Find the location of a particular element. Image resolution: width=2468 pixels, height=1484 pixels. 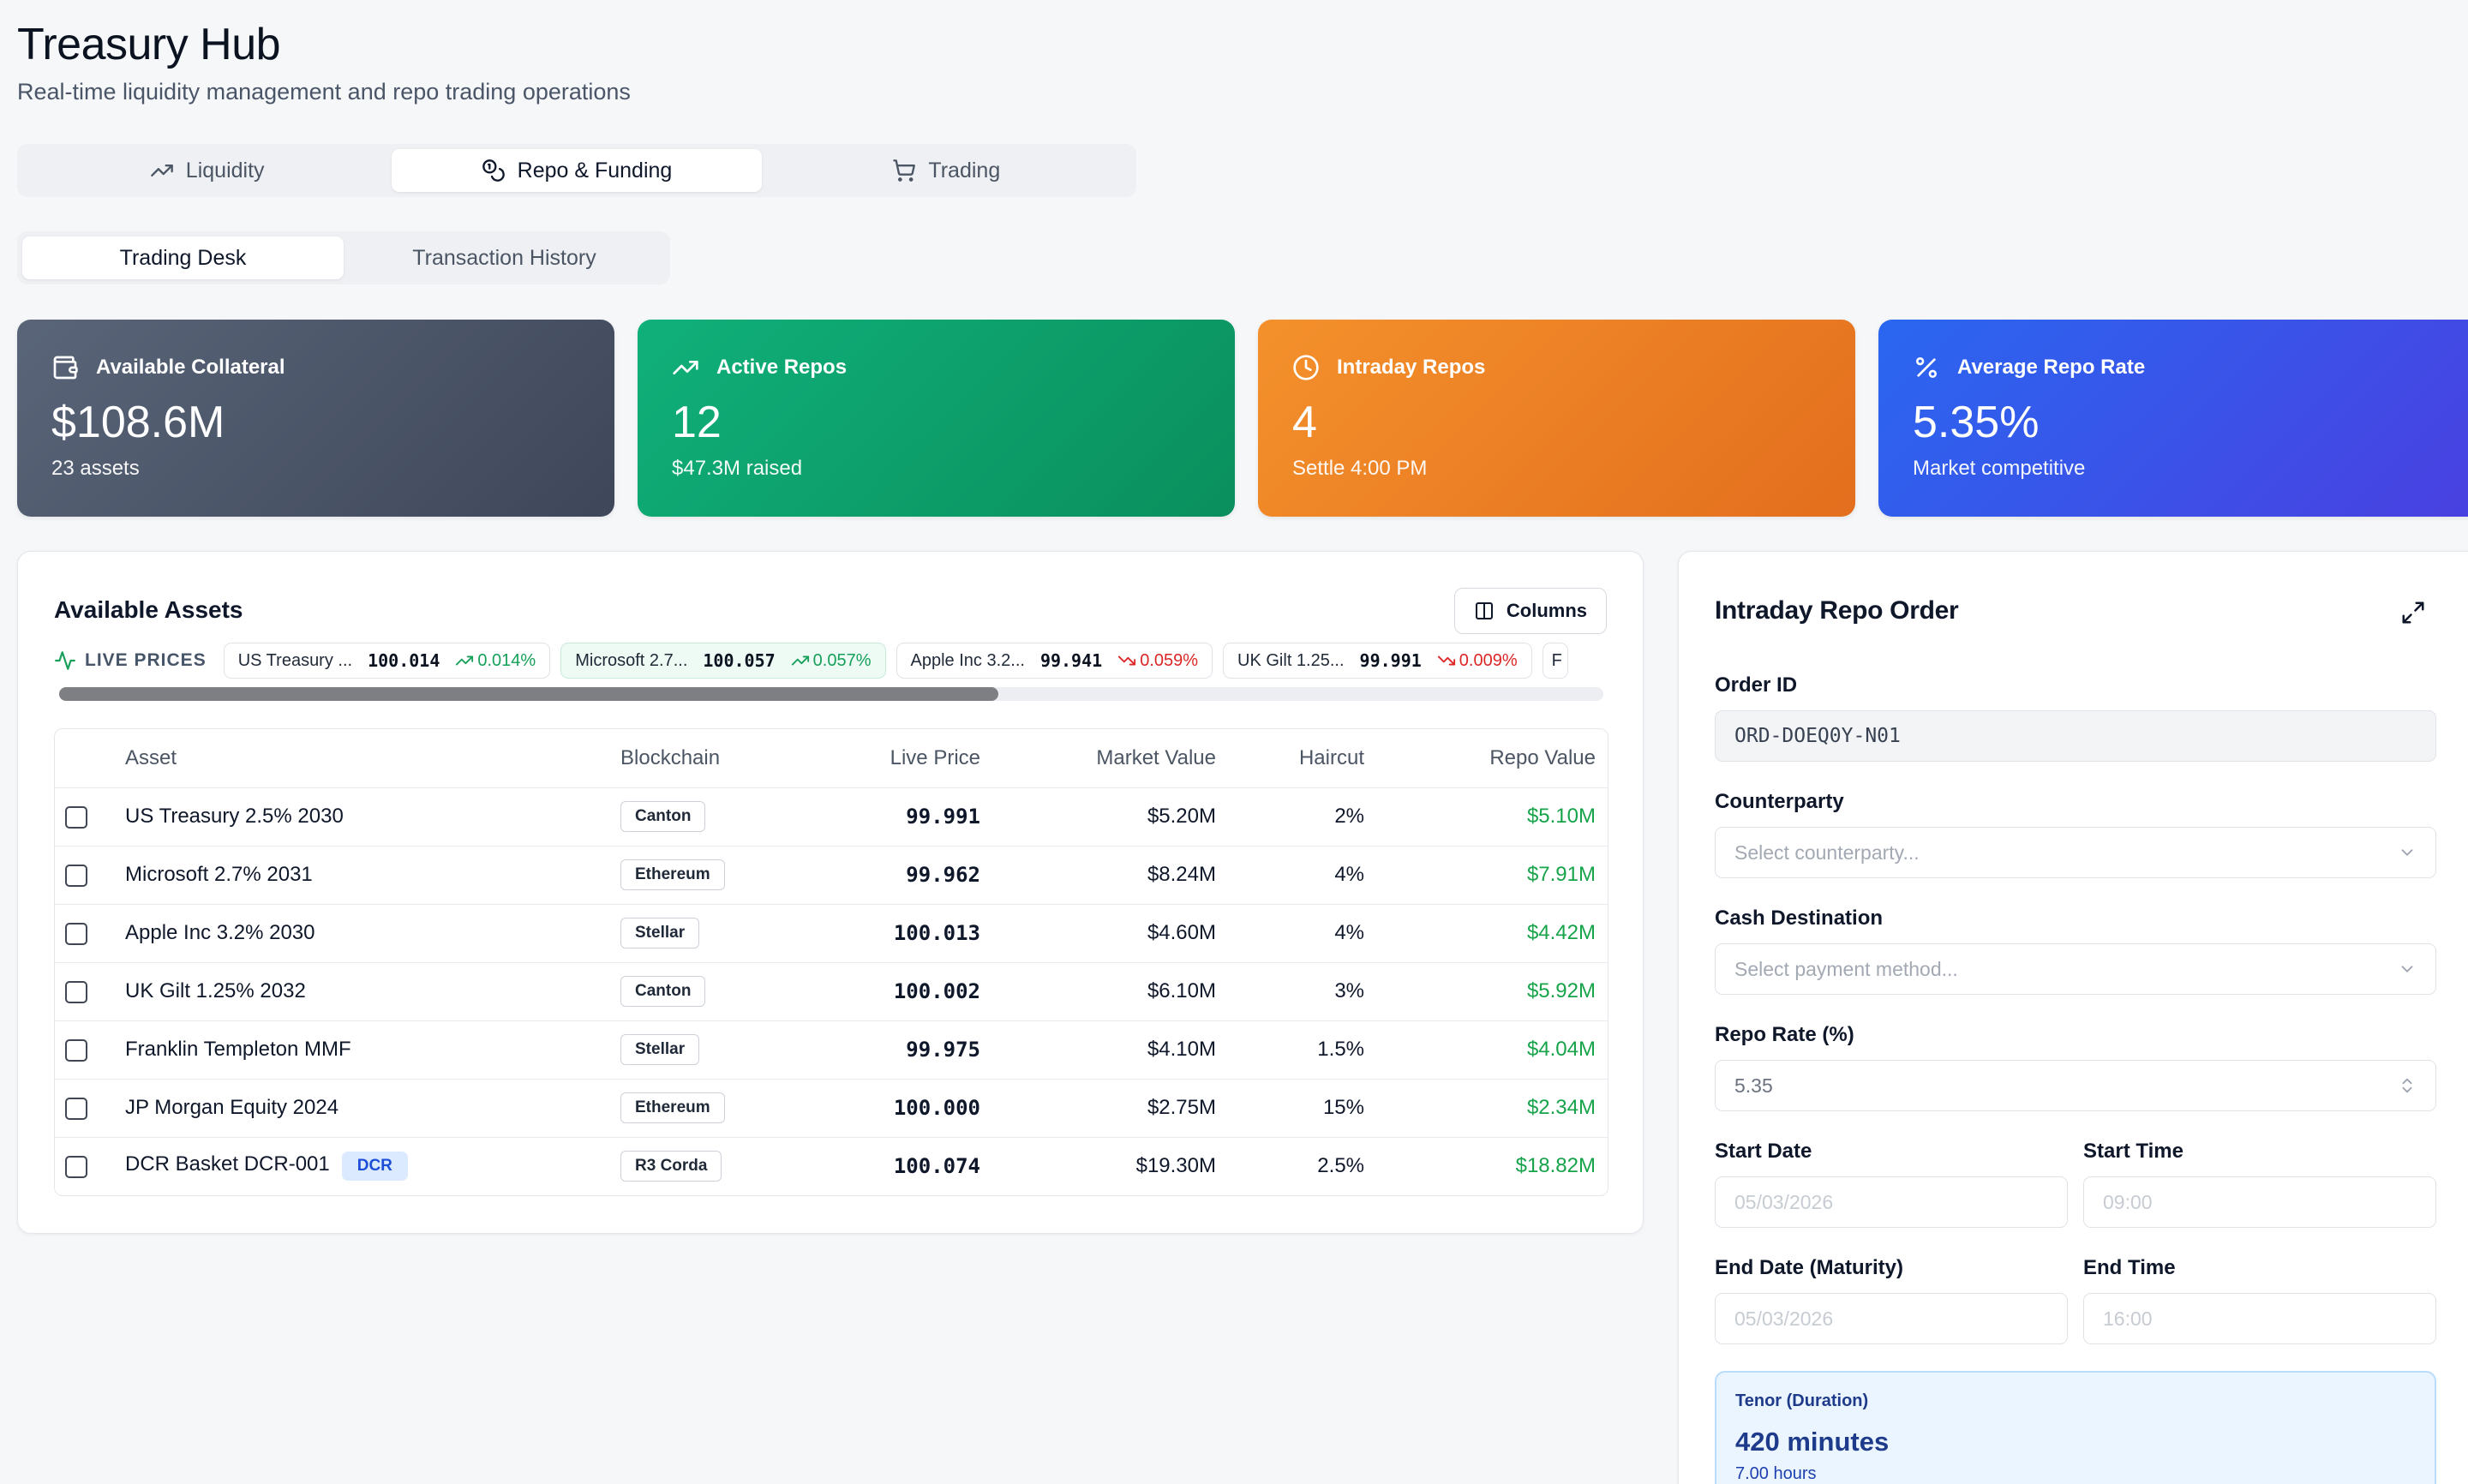

stat-title: Active Repos is located at coordinates (782, 368).